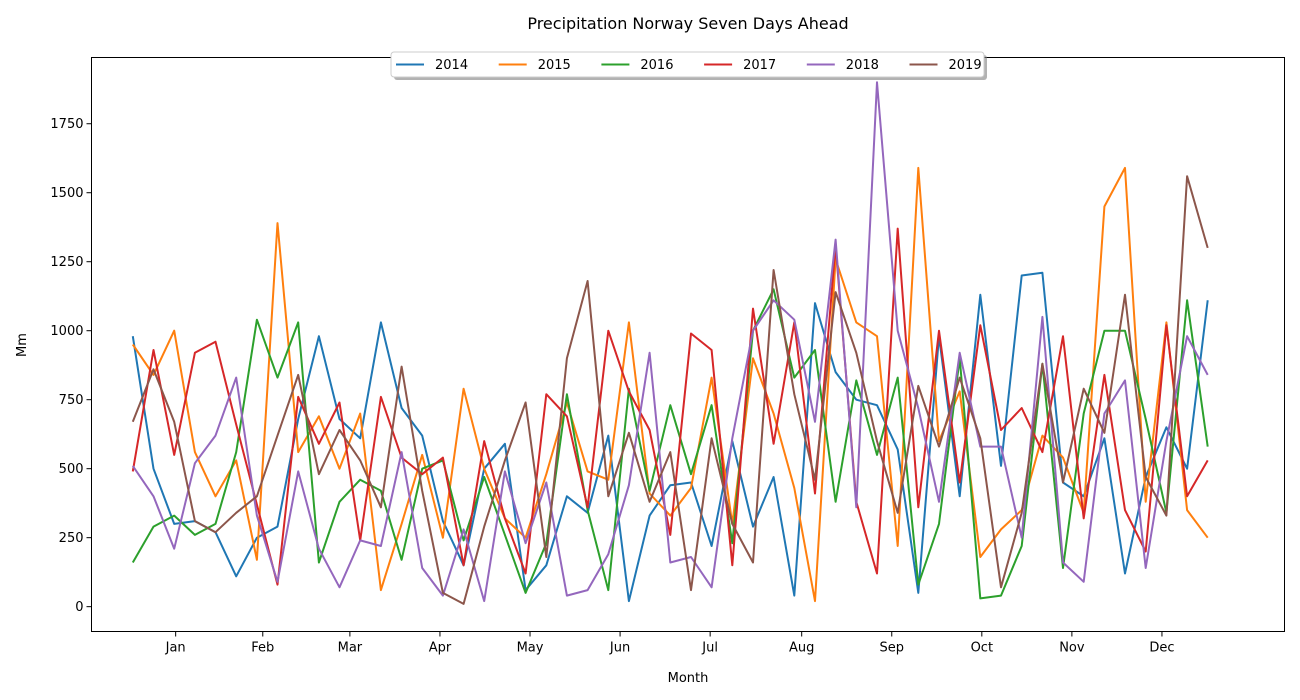 The image size is (1300, 700). I want to click on x-tick-label: Nov, so click(1072, 648).